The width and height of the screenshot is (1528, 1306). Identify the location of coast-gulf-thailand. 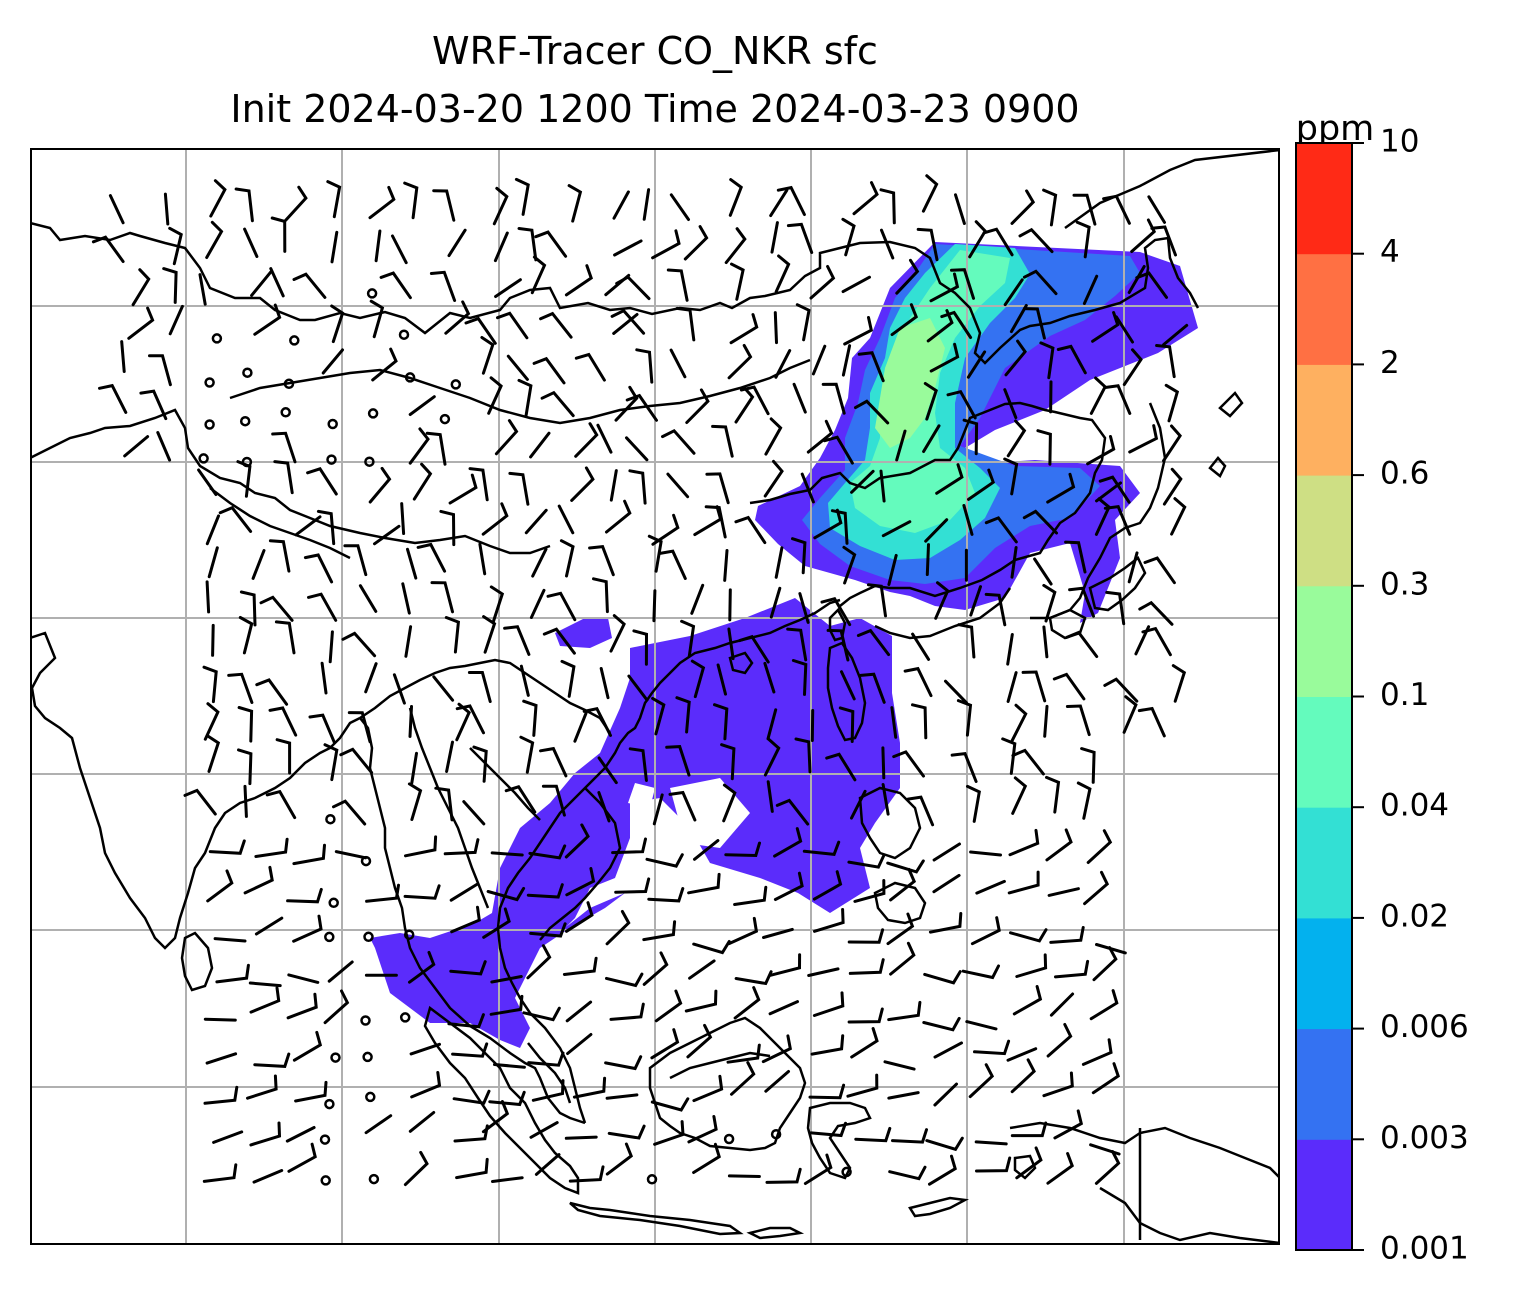
(580, 864).